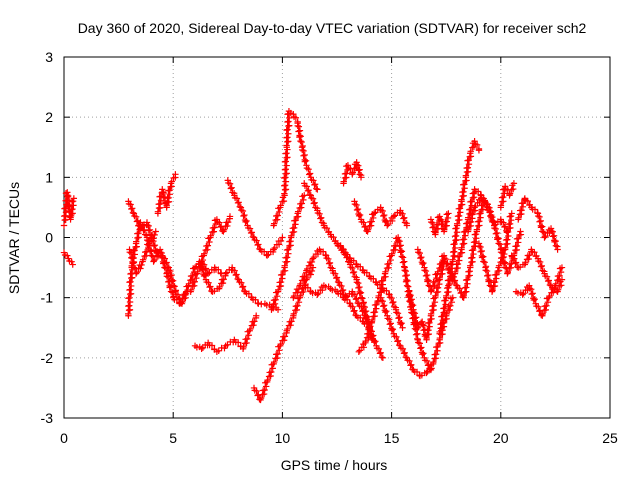  I want to click on y-axis-label: SDTVAR / TECUs, so click(14, 238).